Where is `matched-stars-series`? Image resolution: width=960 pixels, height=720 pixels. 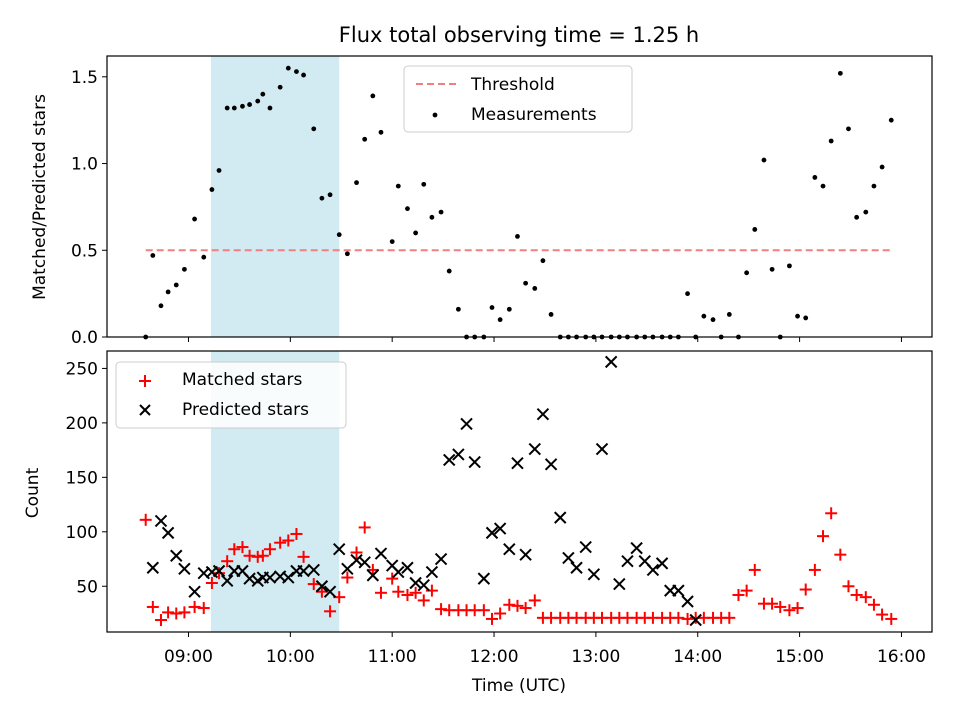
matched-stars-series is located at coordinates (518, 567).